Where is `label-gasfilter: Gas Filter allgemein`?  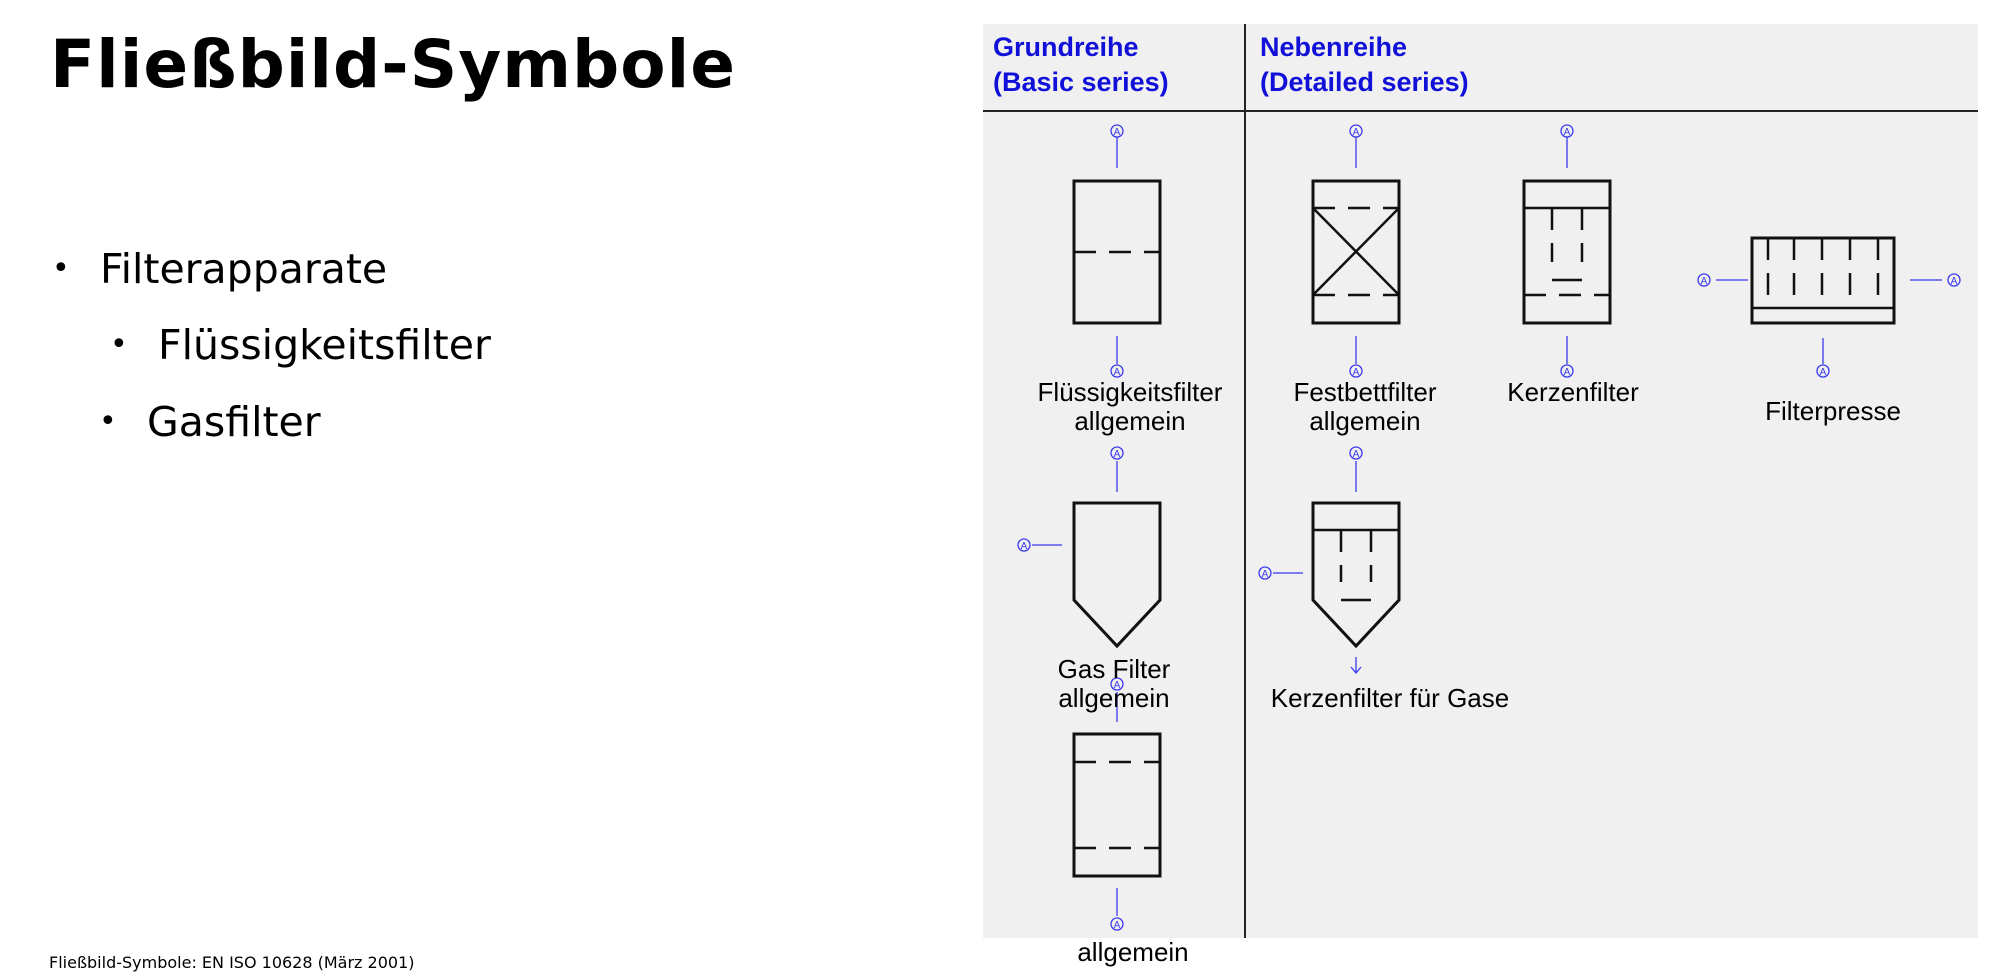
label-gasfilter: Gas Filter allgemein is located at coordinates (1114, 683).